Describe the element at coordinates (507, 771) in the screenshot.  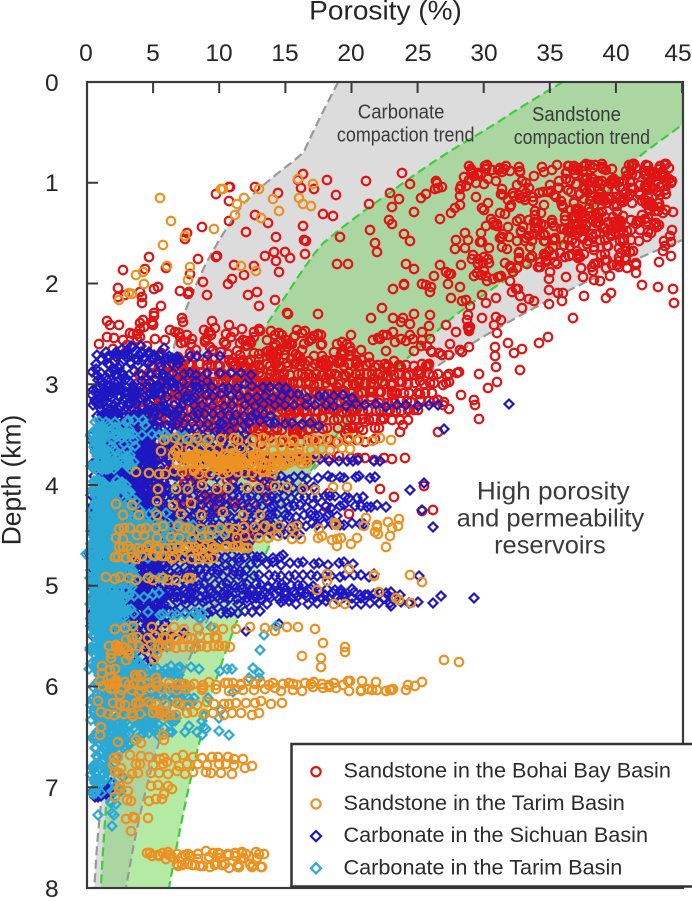
I see `svg-text:Sandstone in the Bohai Bay Bas: Sandstone in the Bohai Bay Basin` at that location.